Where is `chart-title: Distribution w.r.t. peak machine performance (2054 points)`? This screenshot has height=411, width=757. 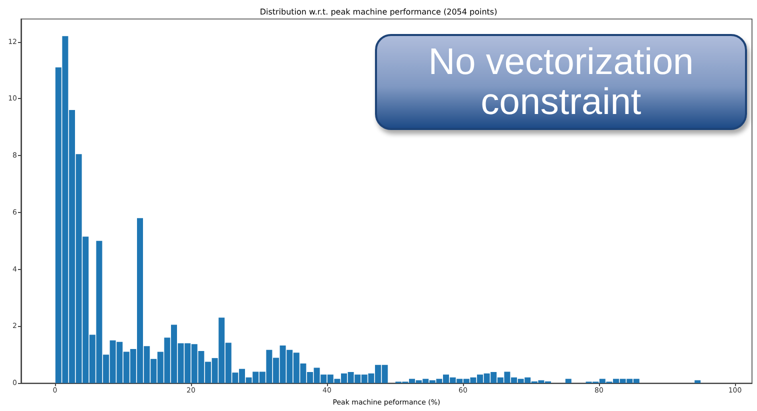
chart-title: Distribution w.r.t. peak machine performance (2054 points) is located at coordinates (379, 12).